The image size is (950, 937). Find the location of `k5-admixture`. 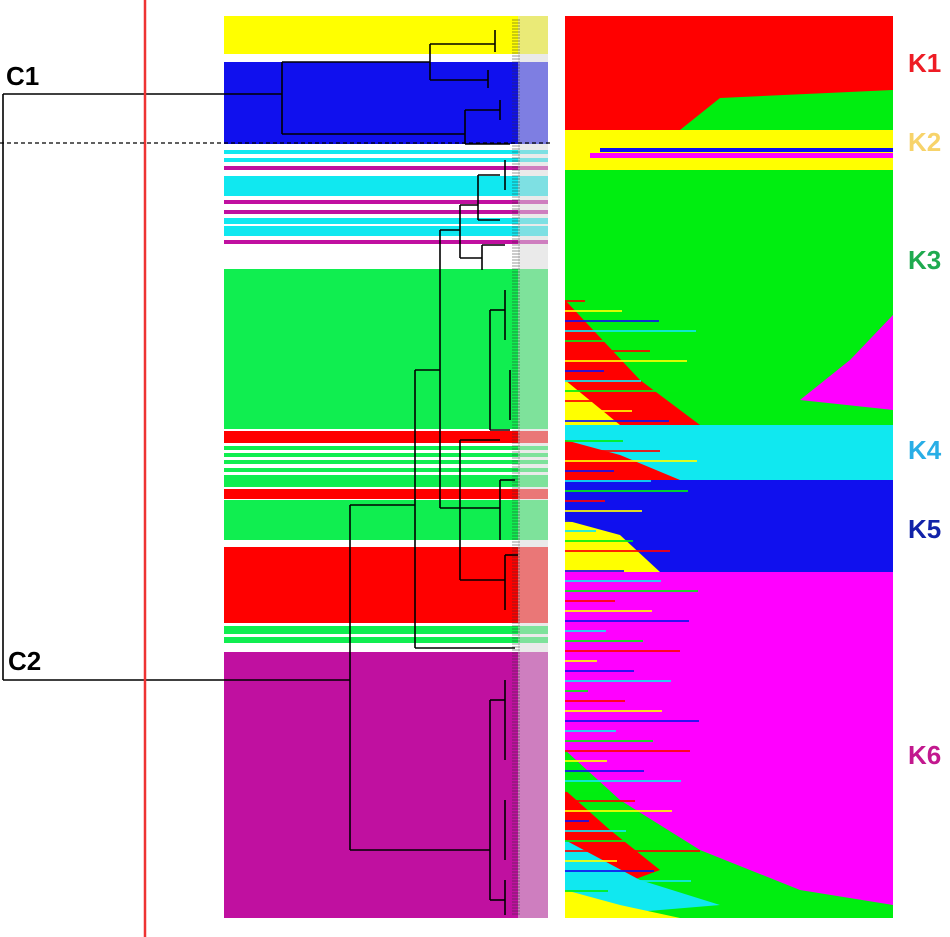

k5-admixture is located at coordinates (612, 546).